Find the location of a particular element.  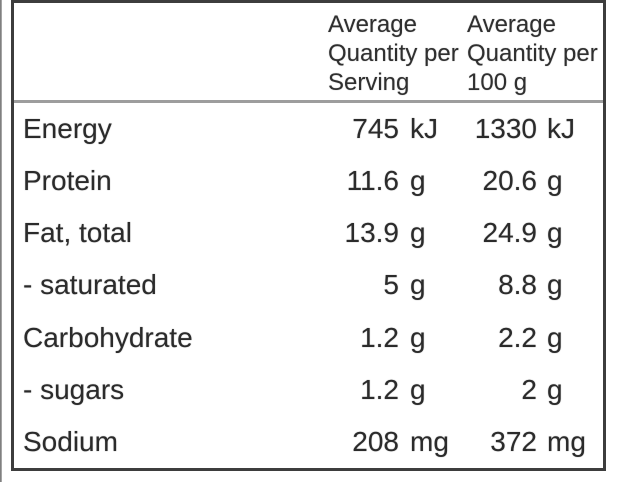

nutrient-row-energy: Energy 745 kJ 1330 kJ is located at coordinates (308, 129).